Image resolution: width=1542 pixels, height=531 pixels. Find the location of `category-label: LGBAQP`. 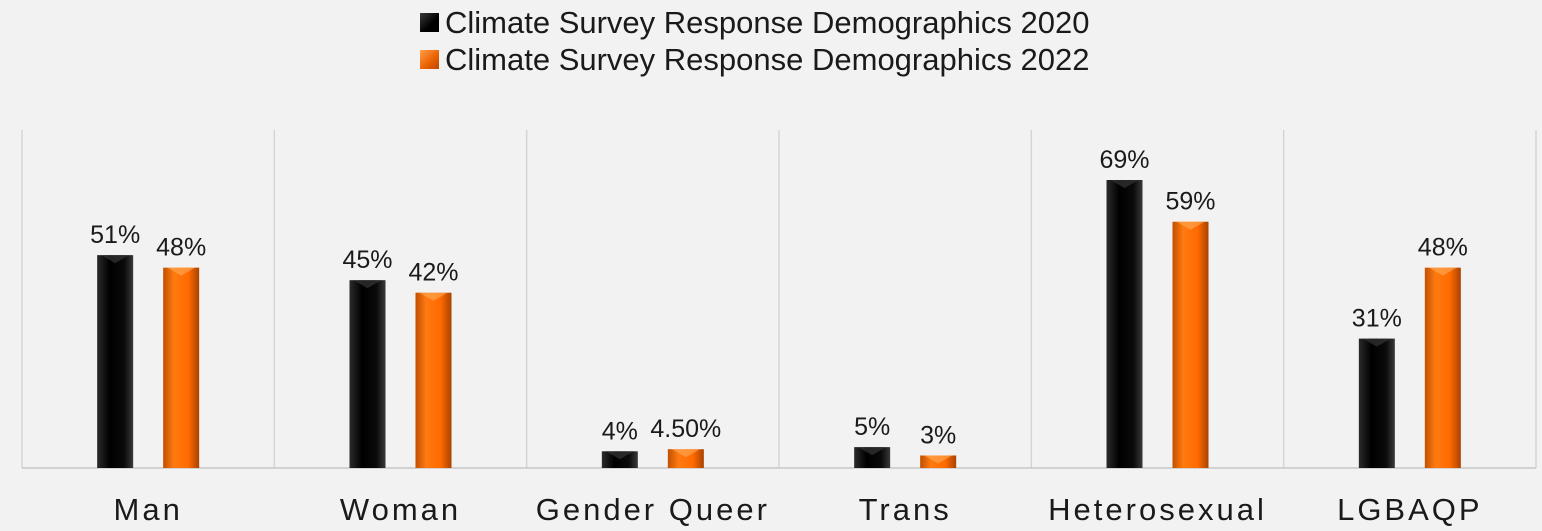

category-label: LGBAQP is located at coordinates (1410, 509).